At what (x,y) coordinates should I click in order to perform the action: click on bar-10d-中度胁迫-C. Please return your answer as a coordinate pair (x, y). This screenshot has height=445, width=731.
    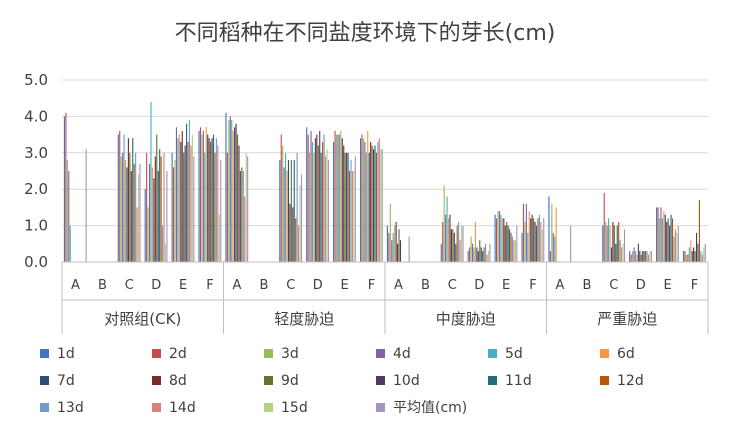
    Looking at the image, I should click on (454, 247).